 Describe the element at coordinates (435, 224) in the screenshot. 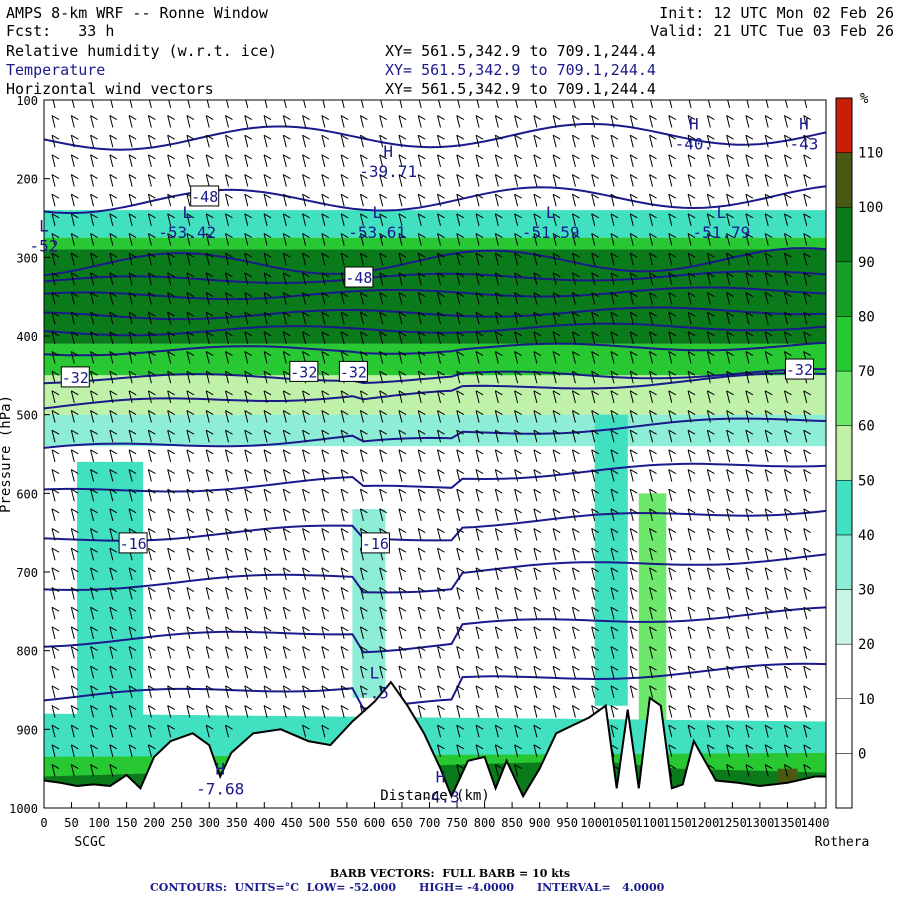

I see `humidity-band` at that location.